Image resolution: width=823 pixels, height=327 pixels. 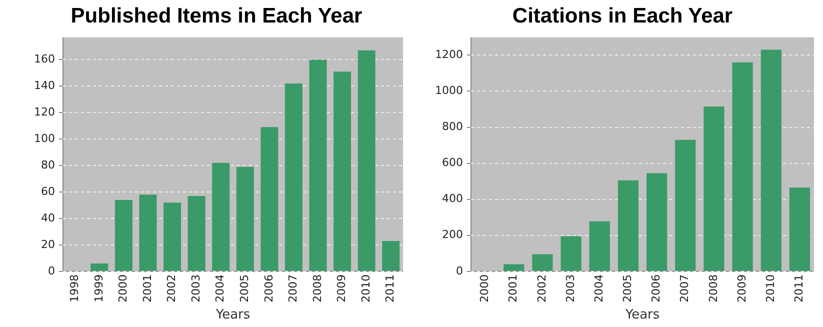 I want to click on y-tick-label: 80, so click(x=47, y=165).